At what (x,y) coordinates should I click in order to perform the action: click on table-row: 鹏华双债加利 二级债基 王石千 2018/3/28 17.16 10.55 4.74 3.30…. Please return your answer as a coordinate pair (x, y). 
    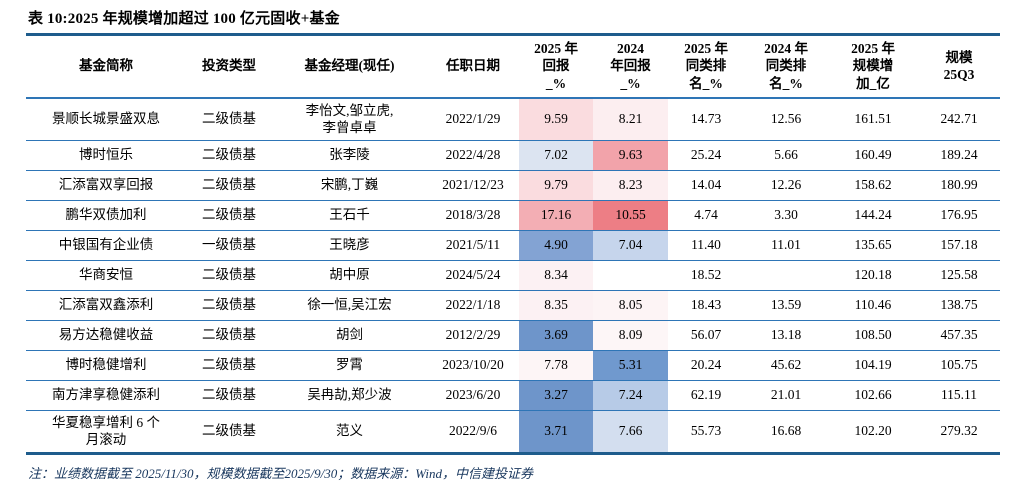
    Looking at the image, I should click on (513, 215).